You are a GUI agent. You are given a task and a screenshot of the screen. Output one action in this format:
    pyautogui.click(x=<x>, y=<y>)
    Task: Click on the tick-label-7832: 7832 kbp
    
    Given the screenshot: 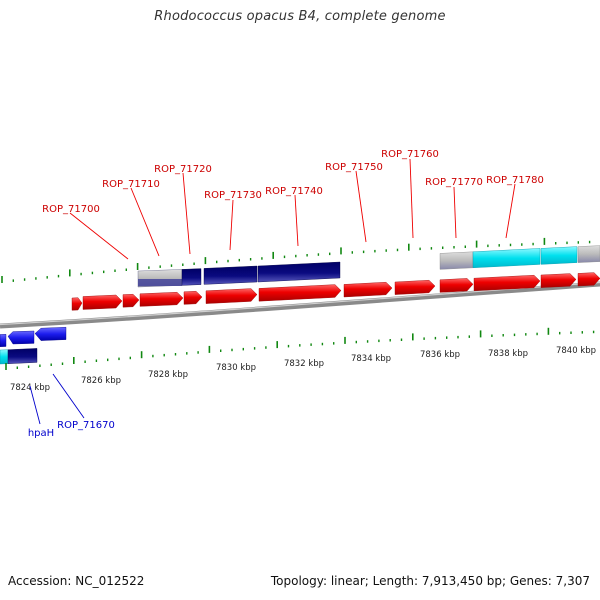 What is the action you would take?
    pyautogui.click(x=304, y=364)
    